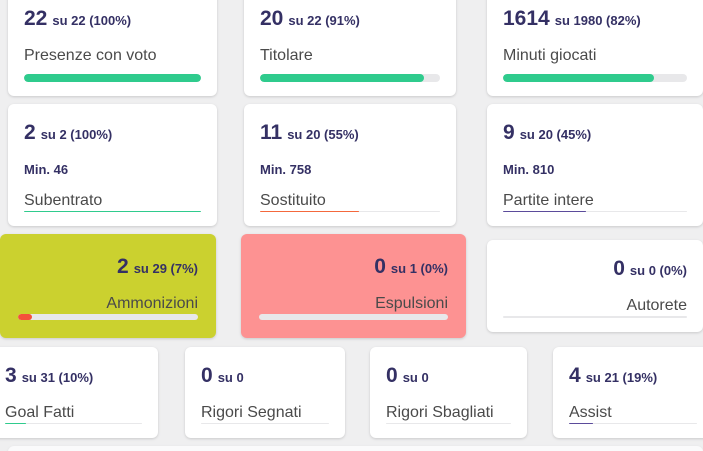 Image resolution: width=703 pixels, height=451 pixels. Describe the element at coordinates (350, 48) in the screenshot. I see `stat-card-titolare: 20 su 22 (91%) Titolare` at that location.